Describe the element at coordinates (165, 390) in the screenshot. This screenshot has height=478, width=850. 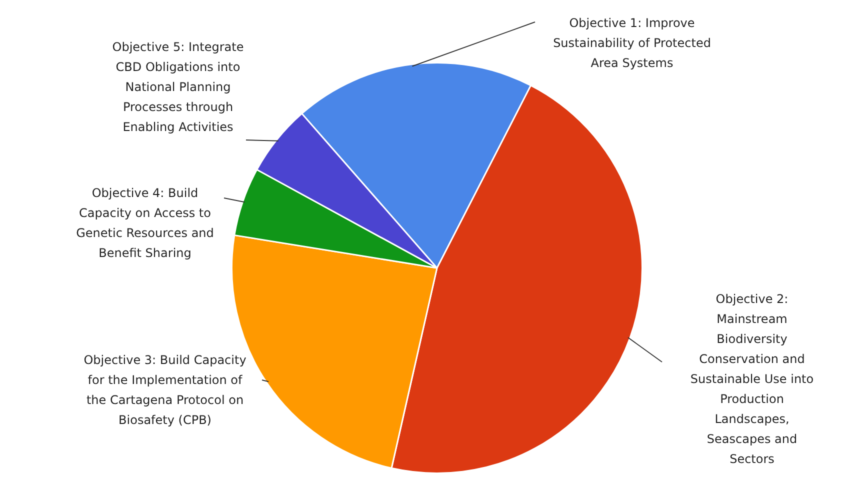
I see `slice-label: Objective 3: Build Capacity for the Implementation of the Cartagena Protocol on Biosafety (CPB)` at that location.